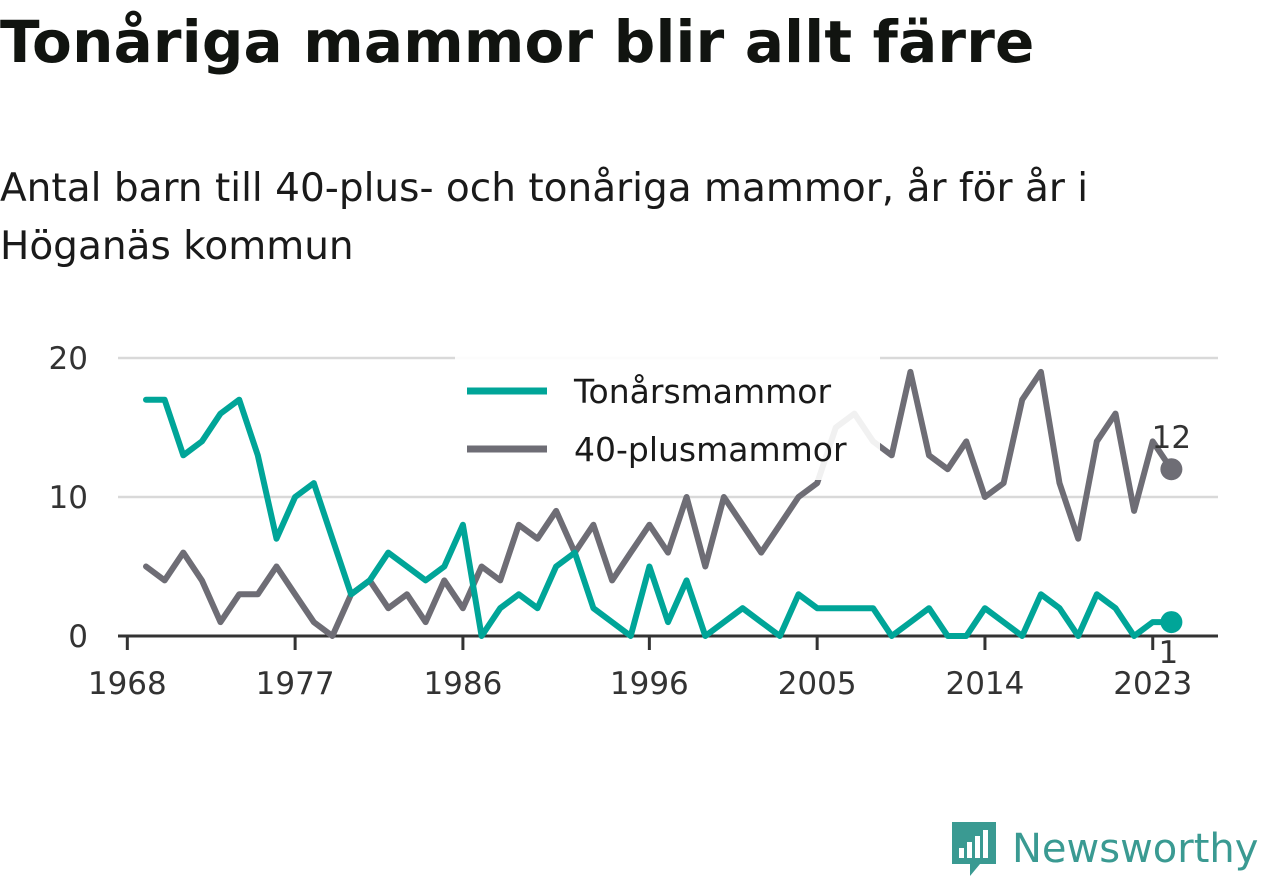  Describe the element at coordinates (1135, 849) in the screenshot. I see `brand-name: Newsworthy` at that location.